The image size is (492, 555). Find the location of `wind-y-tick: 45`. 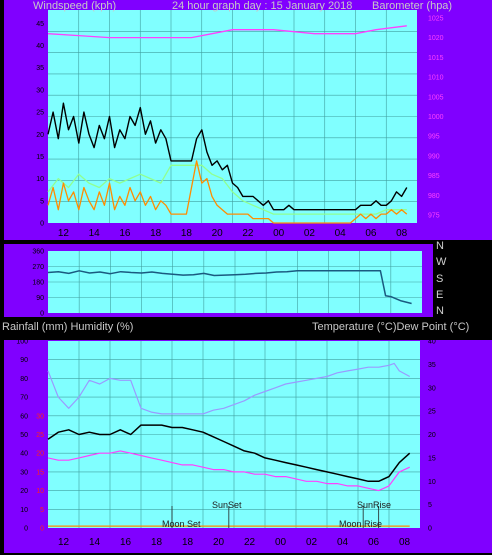

wind-y-tick: 45 is located at coordinates (40, 24).